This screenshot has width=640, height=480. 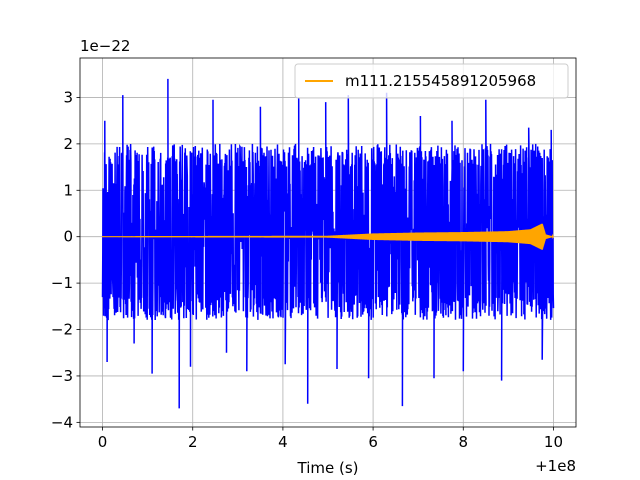 I want to click on legend-box, so click(x=431, y=81).